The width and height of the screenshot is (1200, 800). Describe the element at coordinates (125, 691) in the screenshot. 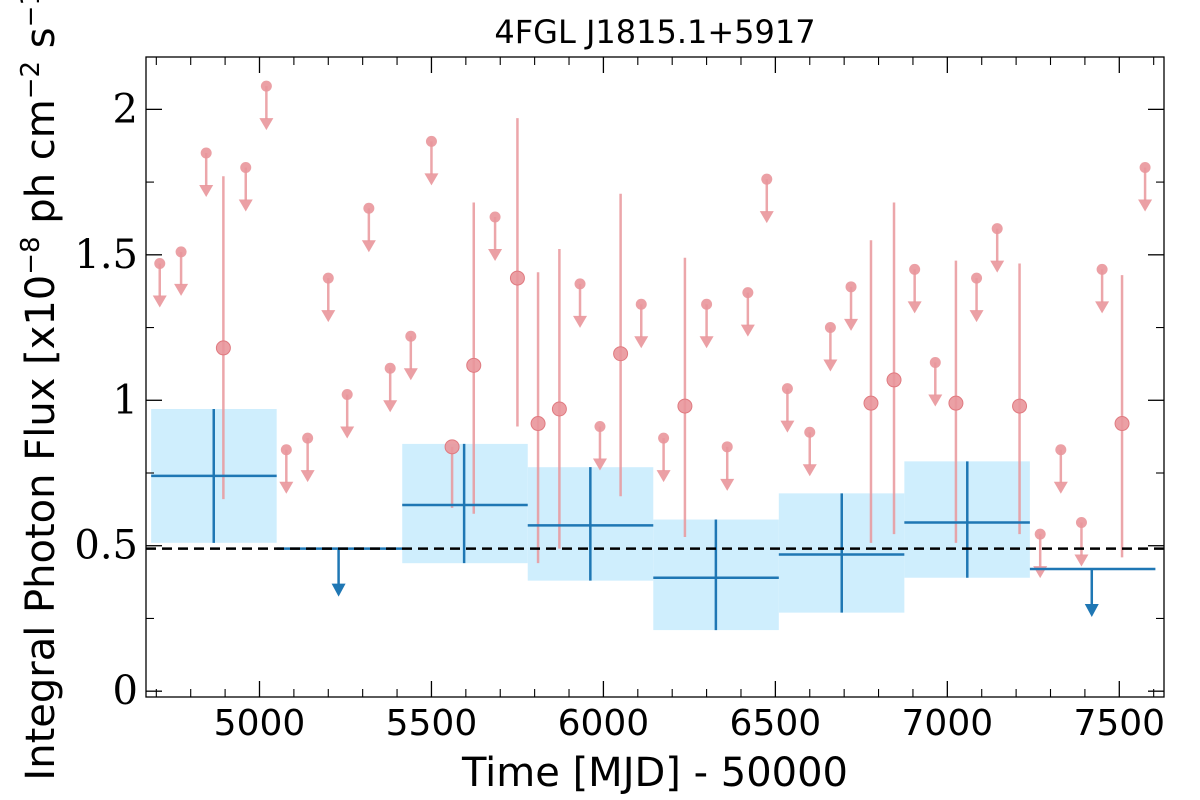

I see `y-tick-label: 0` at that location.